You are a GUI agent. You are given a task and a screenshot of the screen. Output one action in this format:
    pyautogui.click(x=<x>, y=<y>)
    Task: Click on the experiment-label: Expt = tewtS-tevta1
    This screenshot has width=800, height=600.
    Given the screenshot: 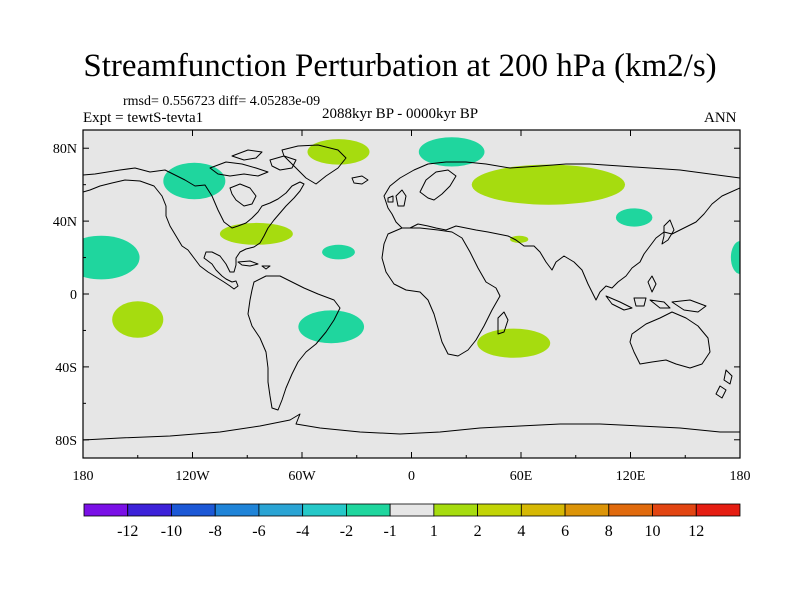 What is the action you would take?
    pyautogui.click(x=143, y=118)
    